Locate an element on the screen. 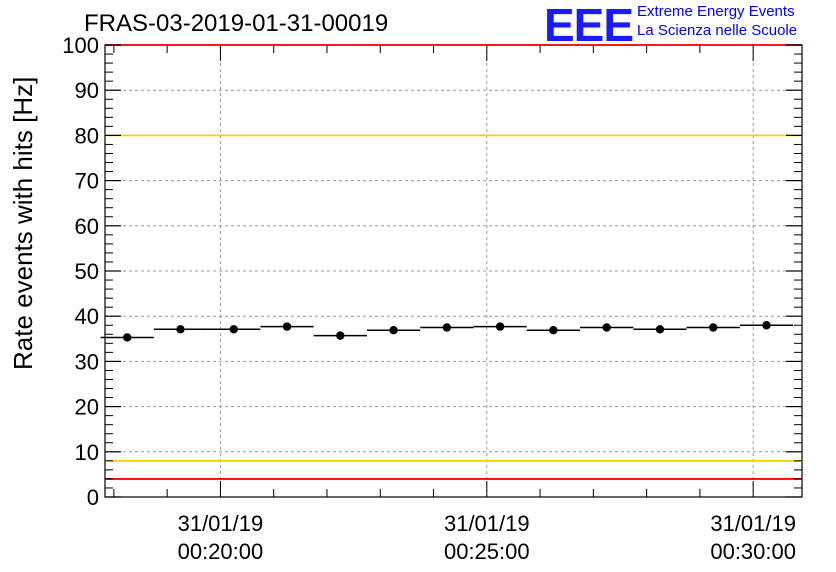 This screenshot has height=572, width=836. y-tick-label: 80 is located at coordinates (87, 135).